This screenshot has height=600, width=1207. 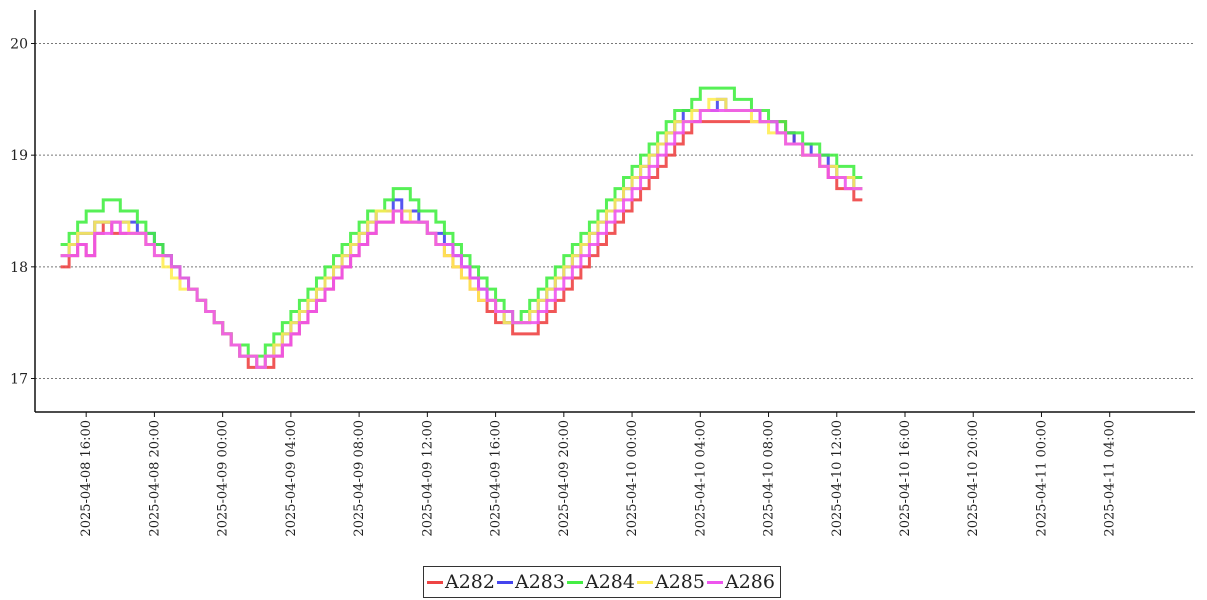 I want to click on legend-item-a285: A285, so click(x=671, y=582).